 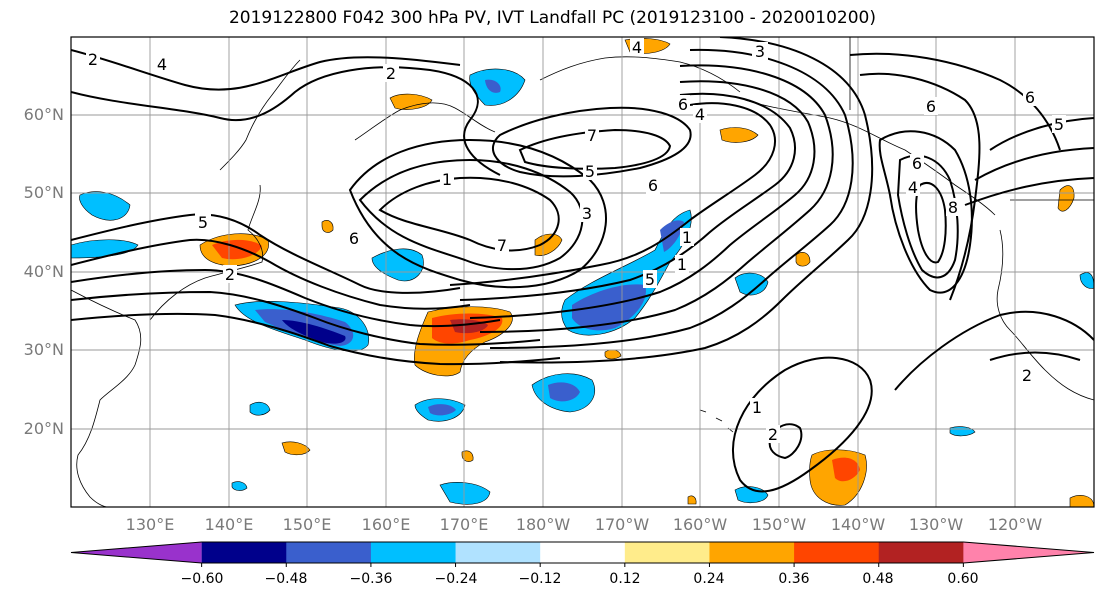 I want to click on lat-label-50n: 50°N, so click(x=43, y=192).